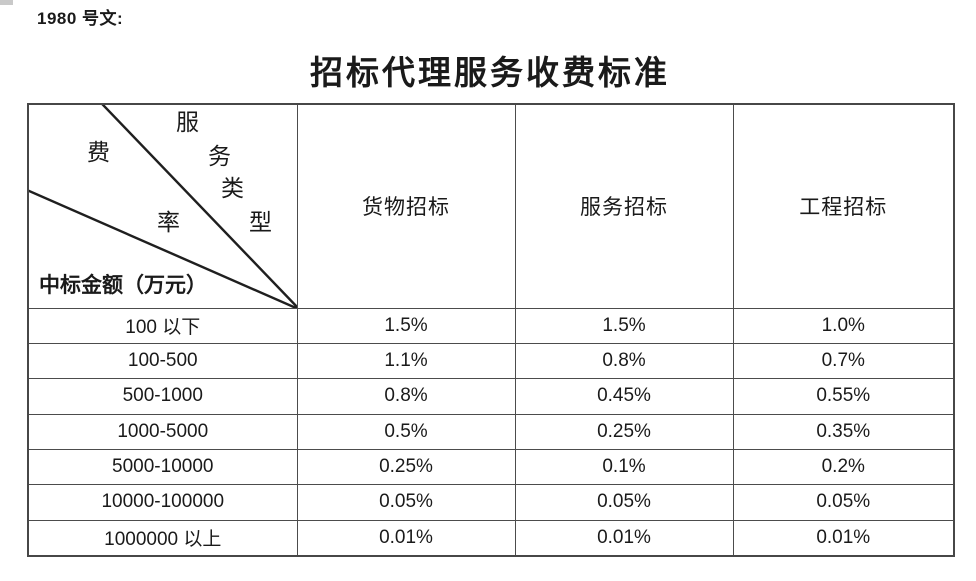 Image resolution: width=976 pixels, height=581 pixels. What do you see at coordinates (80, 18) in the screenshot?
I see `doc-number-label: 1980 号文:` at bounding box center [80, 18].